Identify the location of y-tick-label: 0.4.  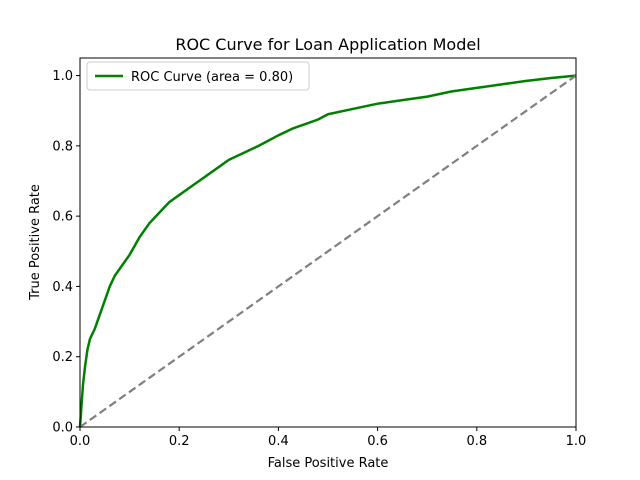
(62, 287).